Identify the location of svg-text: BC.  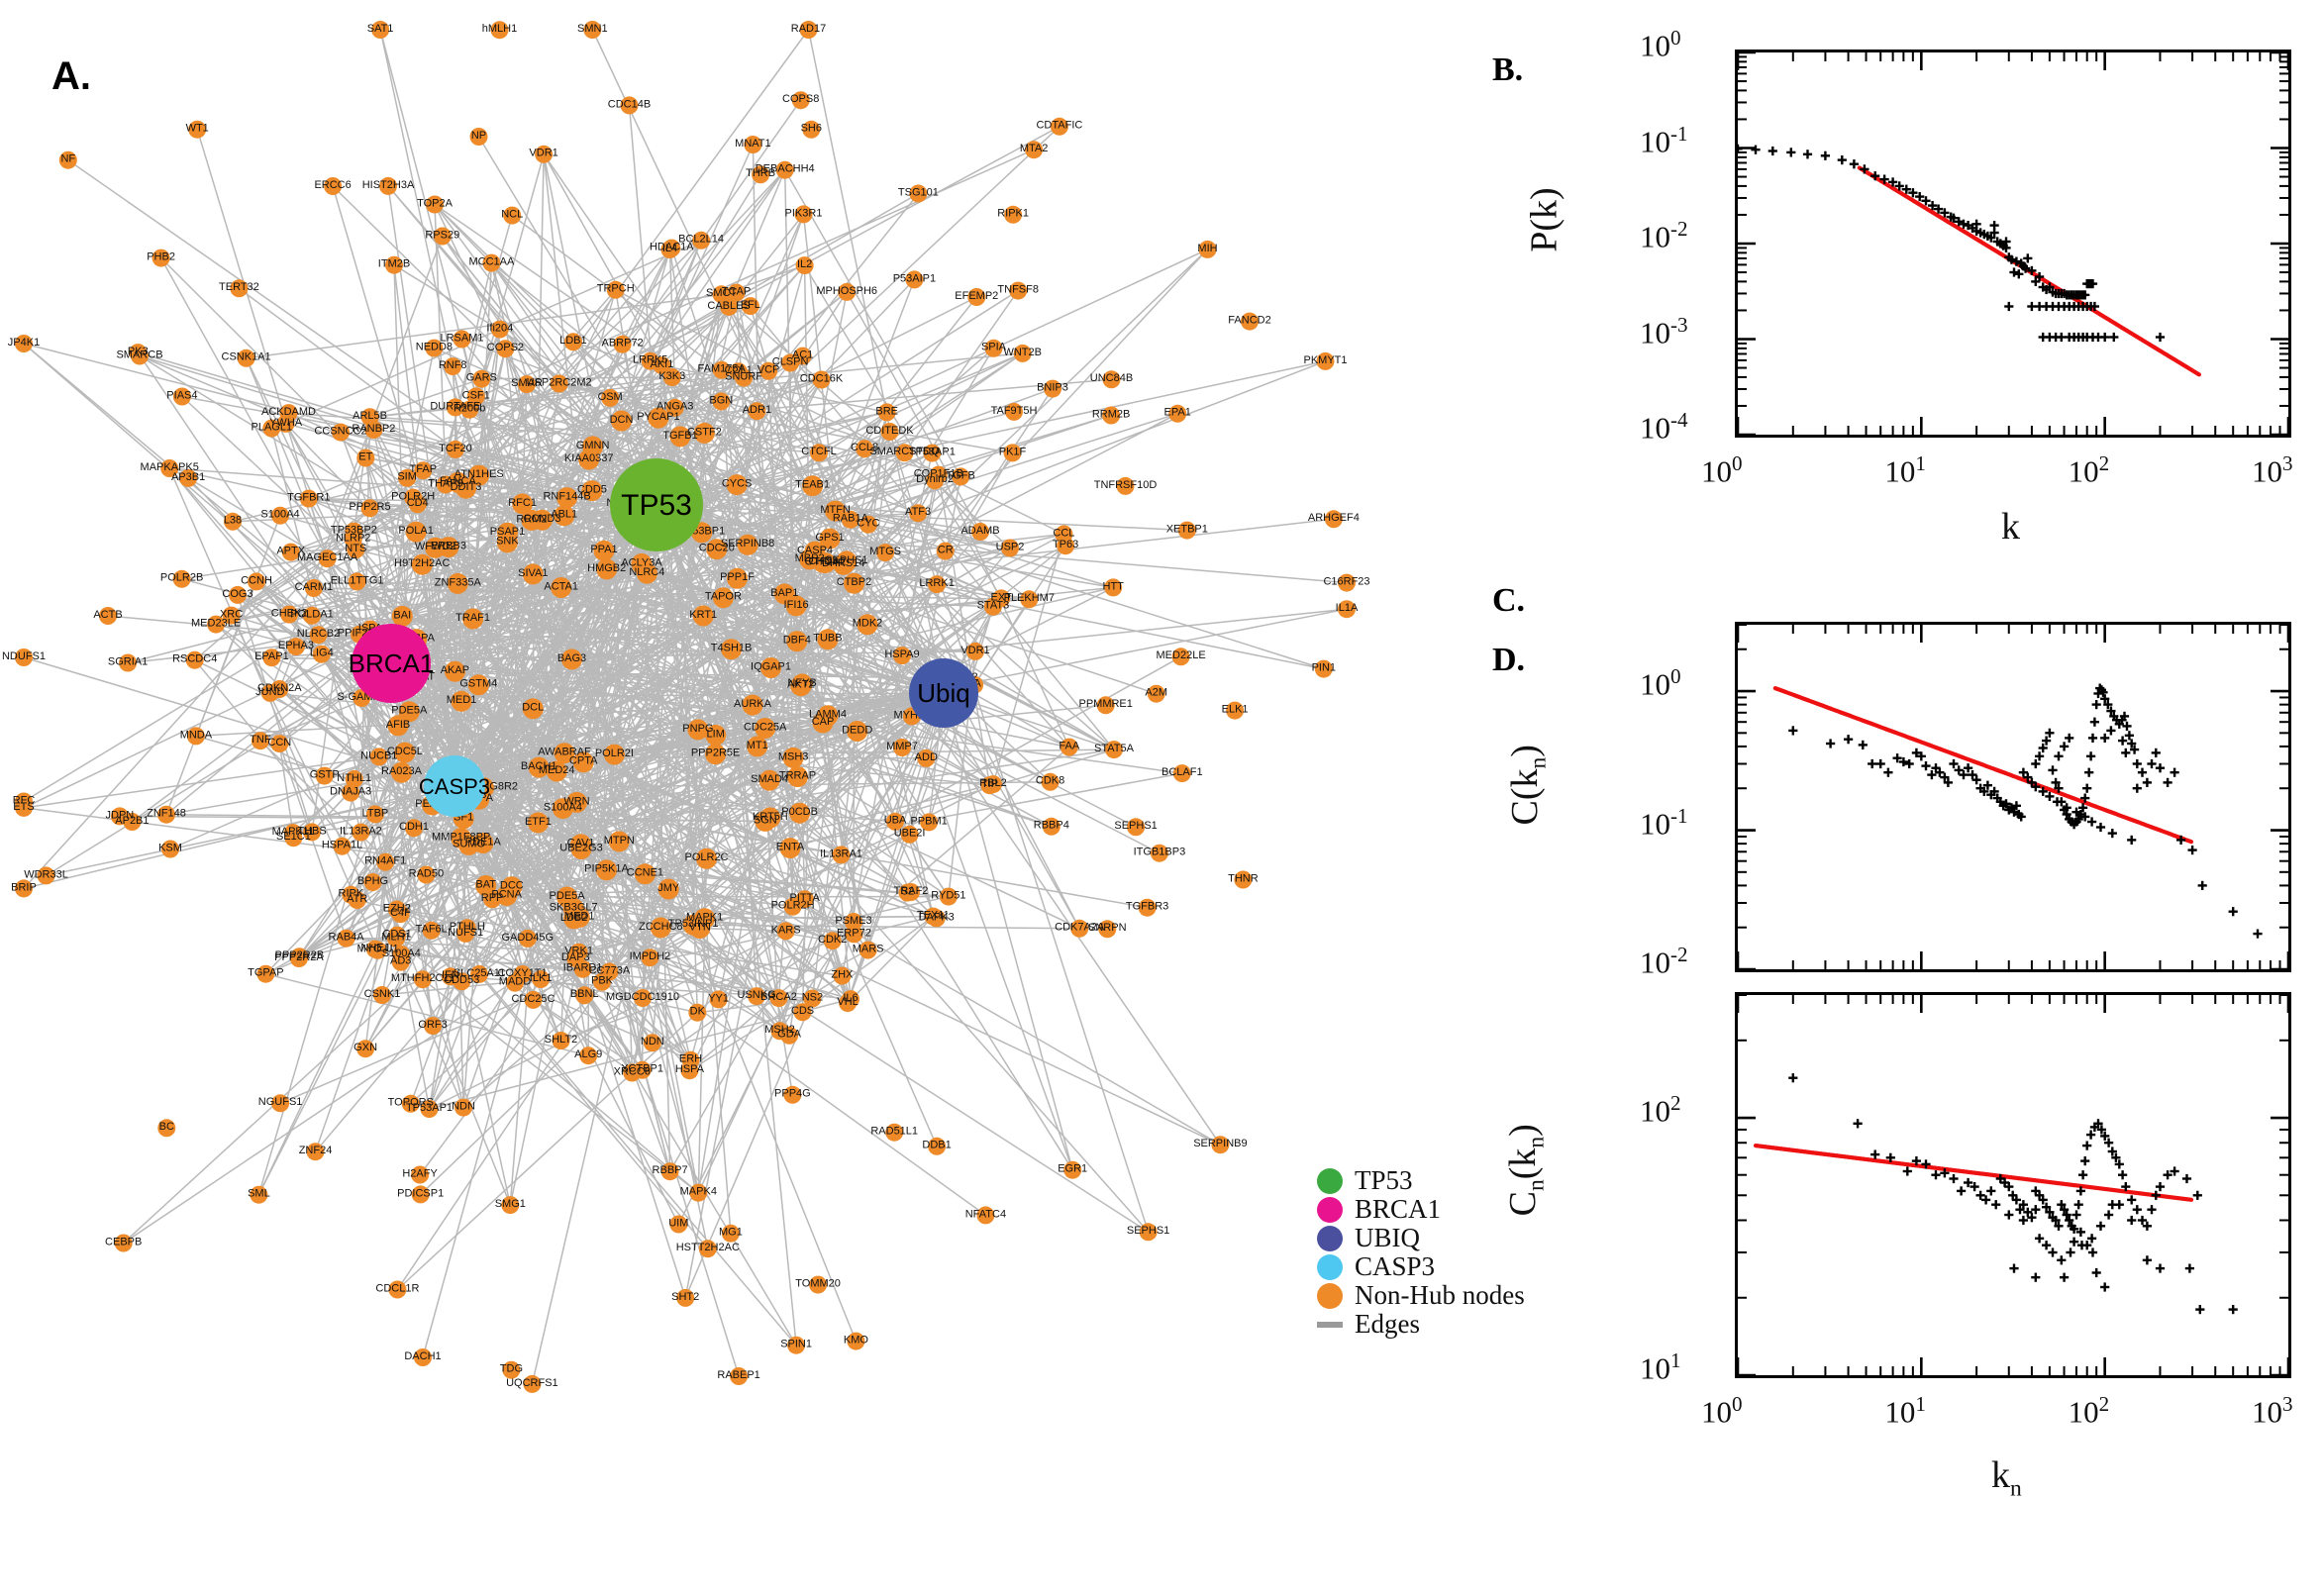
(166, 1127).